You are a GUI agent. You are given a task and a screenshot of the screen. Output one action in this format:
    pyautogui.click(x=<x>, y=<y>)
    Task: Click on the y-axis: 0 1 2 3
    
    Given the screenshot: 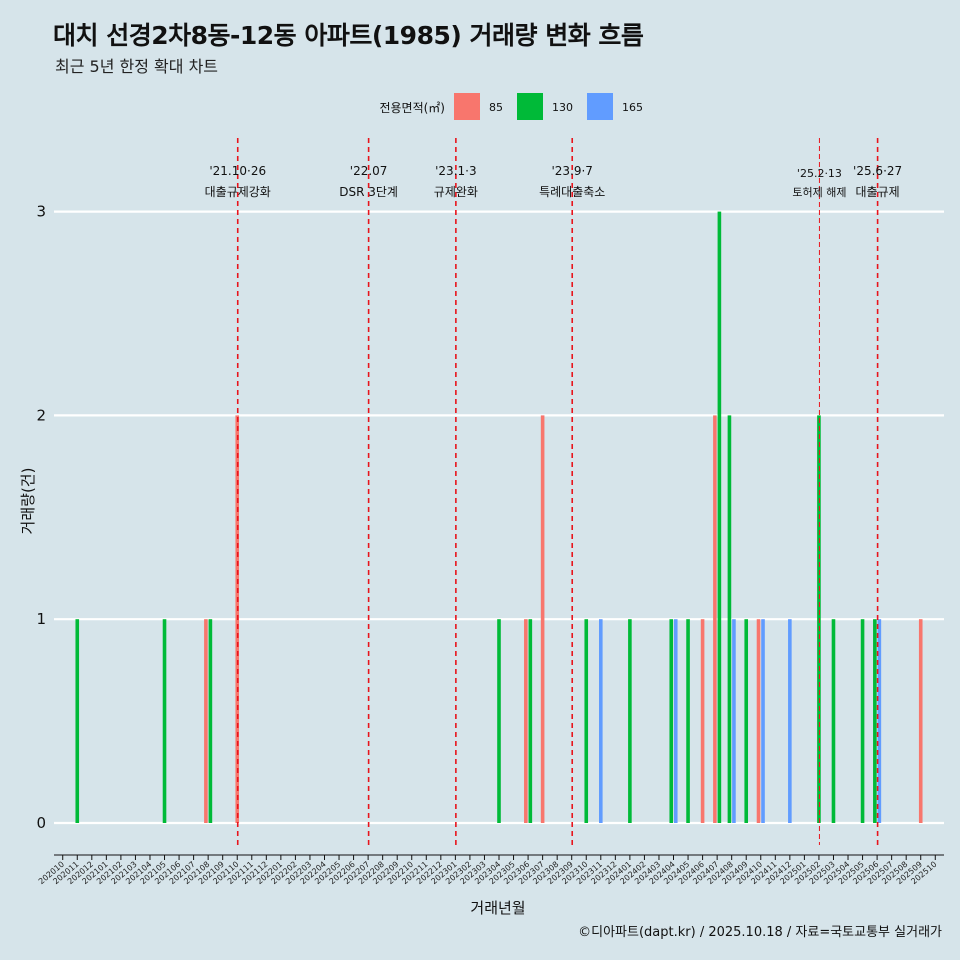 What is the action you would take?
    pyautogui.click(x=41, y=517)
    